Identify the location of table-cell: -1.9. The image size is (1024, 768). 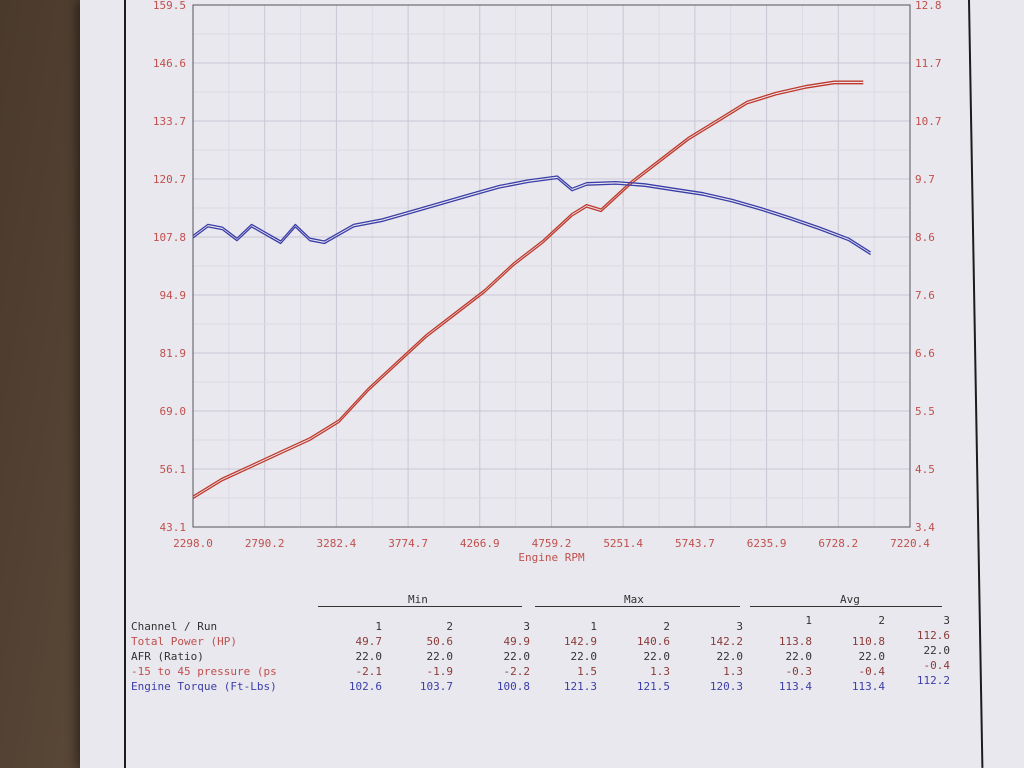
(440, 671).